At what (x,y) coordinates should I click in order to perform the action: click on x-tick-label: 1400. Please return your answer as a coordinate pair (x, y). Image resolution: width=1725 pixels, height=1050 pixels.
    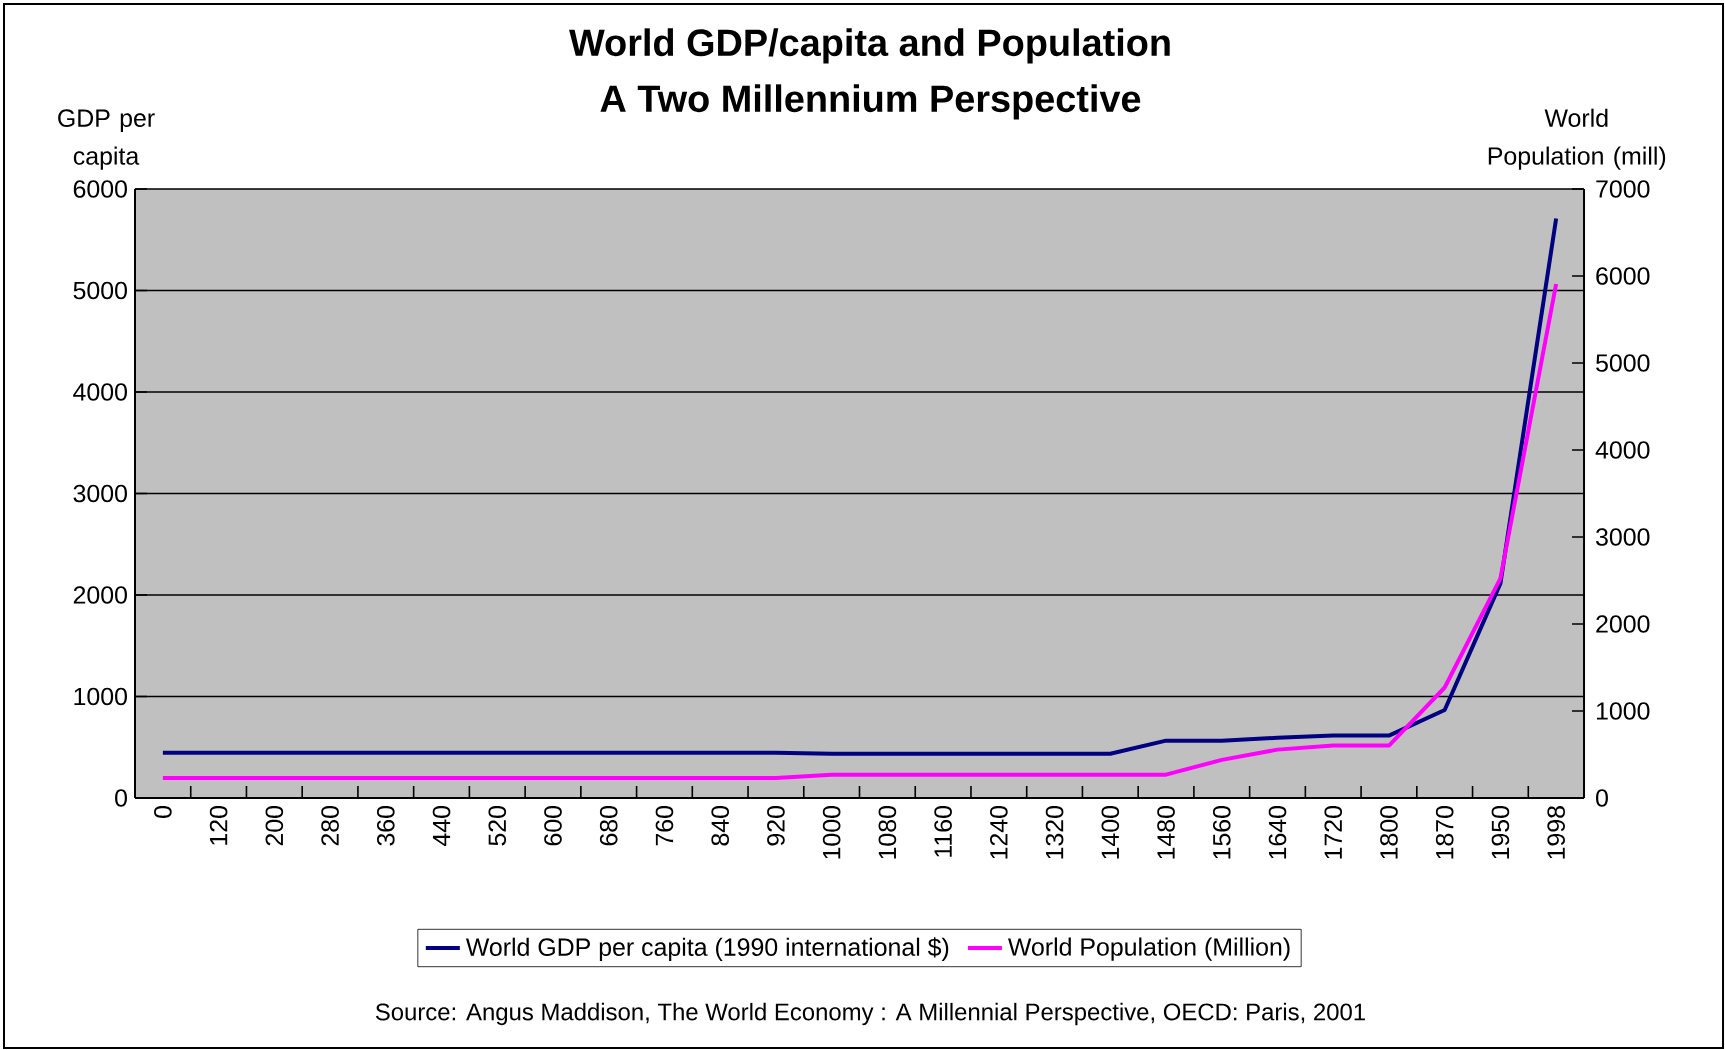
    Looking at the image, I should click on (1110, 832).